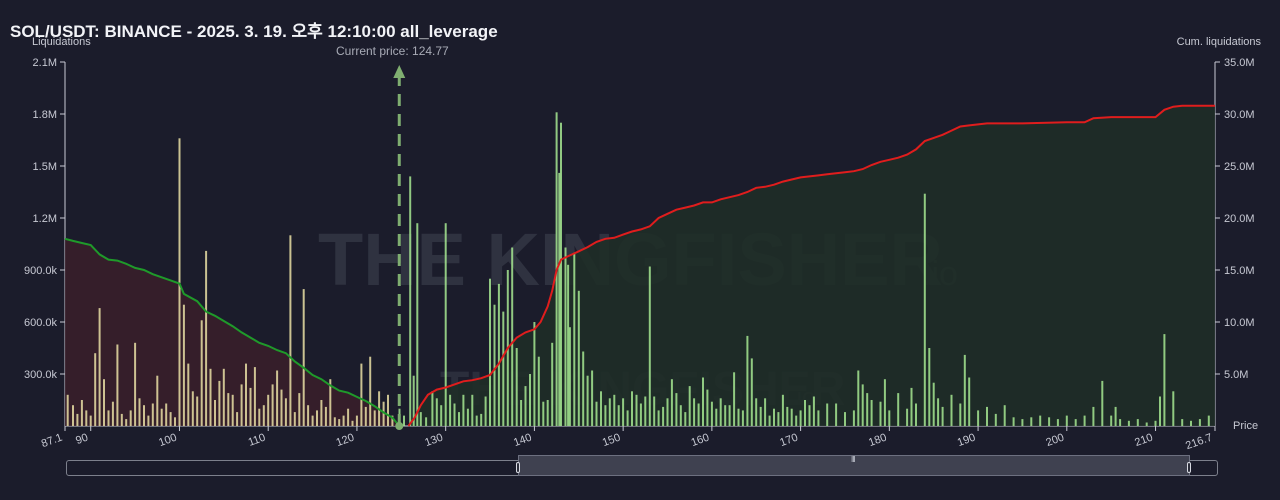  I want to click on x-tick-label: 150, so click(611, 441).